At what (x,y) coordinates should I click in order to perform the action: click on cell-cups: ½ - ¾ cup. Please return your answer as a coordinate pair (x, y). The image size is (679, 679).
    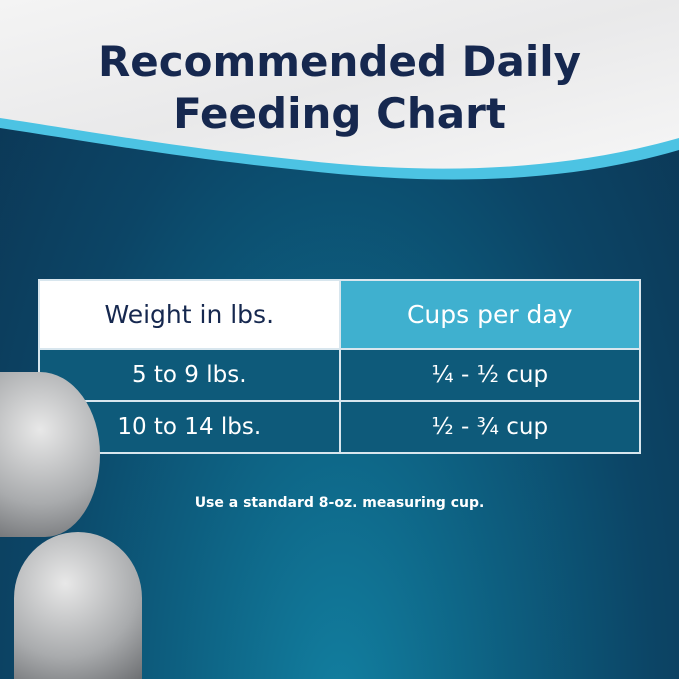
    Looking at the image, I should click on (489, 427).